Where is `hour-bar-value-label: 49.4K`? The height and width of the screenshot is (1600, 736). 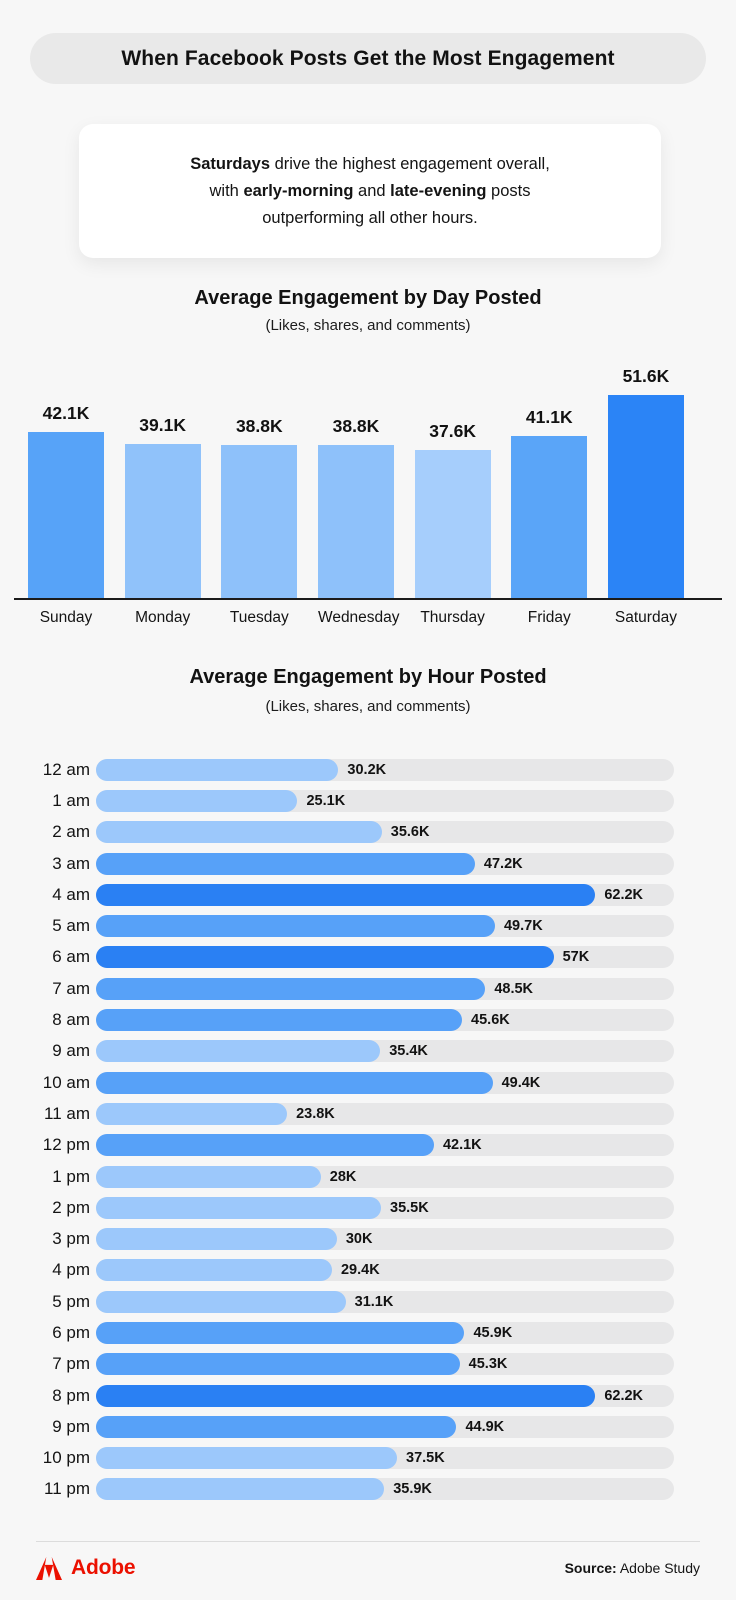 hour-bar-value-label: 49.4K is located at coordinates (521, 1082).